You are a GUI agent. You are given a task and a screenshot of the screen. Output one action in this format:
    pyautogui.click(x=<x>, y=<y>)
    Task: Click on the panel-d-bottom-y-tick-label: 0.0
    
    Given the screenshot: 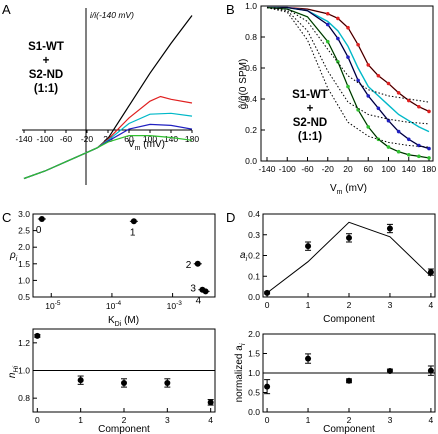 What is the action you would take?
    pyautogui.click(x=254, y=412)
    